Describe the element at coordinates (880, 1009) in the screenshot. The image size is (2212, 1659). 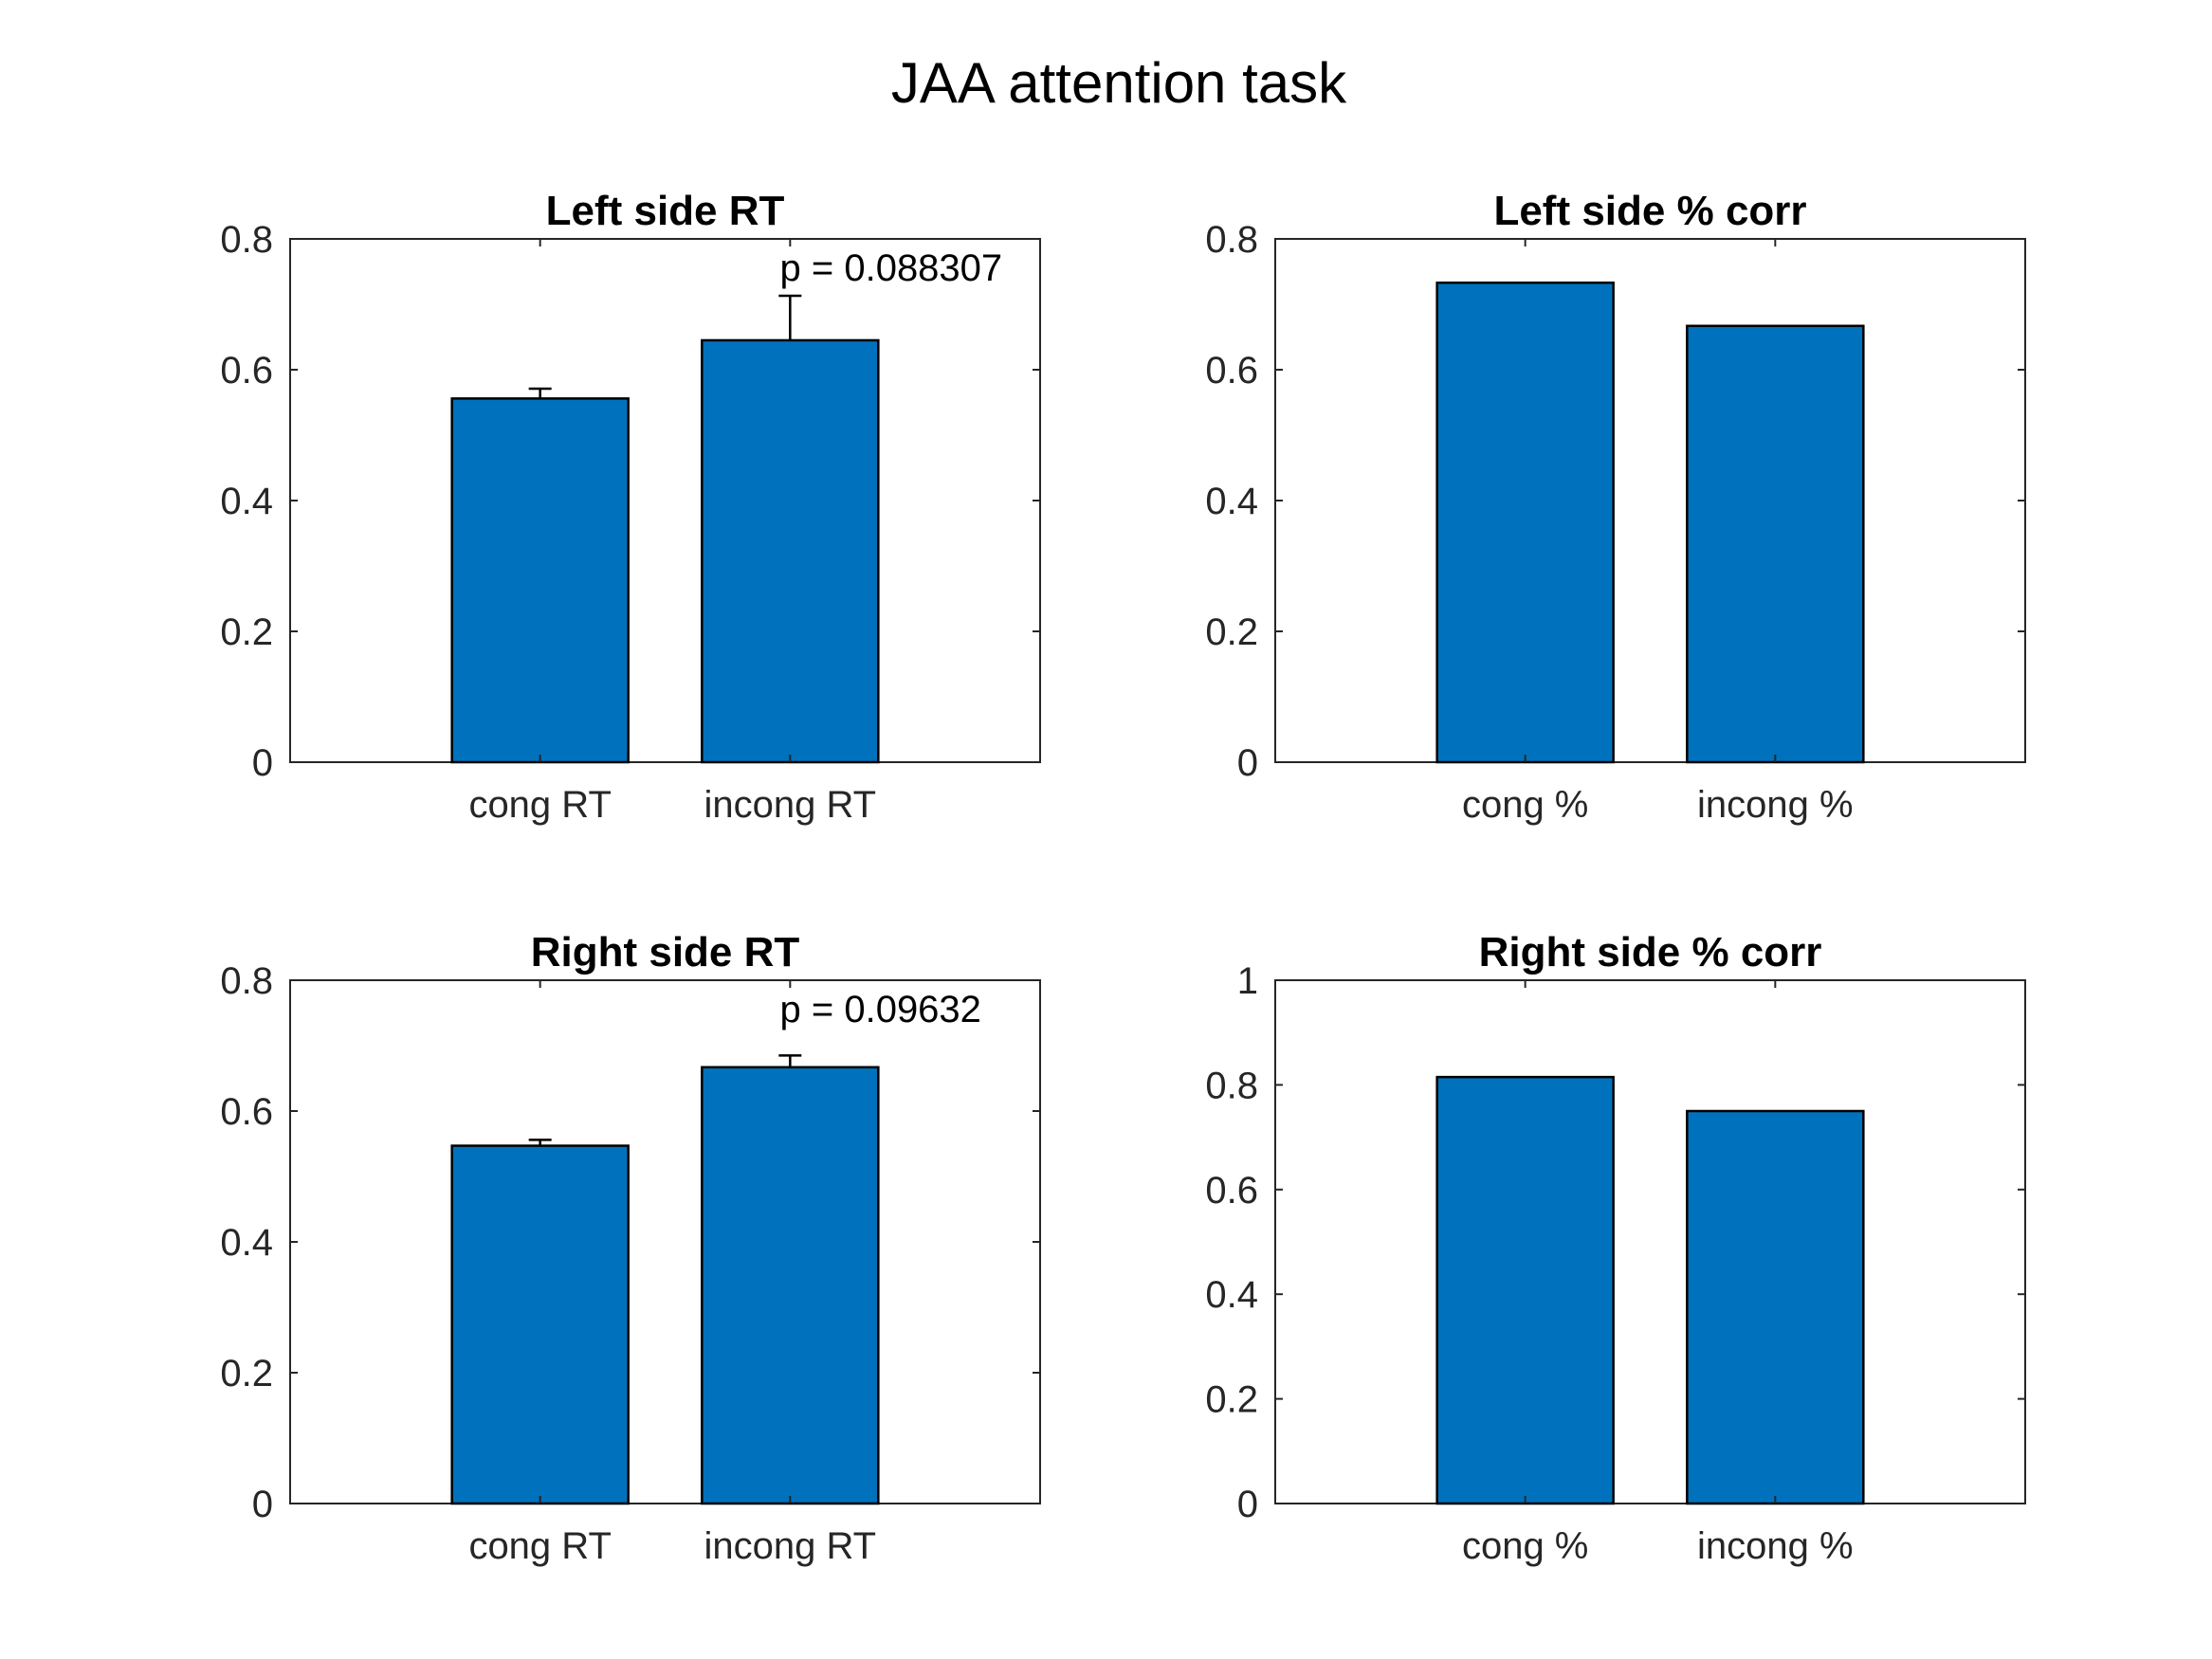
I see `p-value-annotation: p = 0.09632` at that location.